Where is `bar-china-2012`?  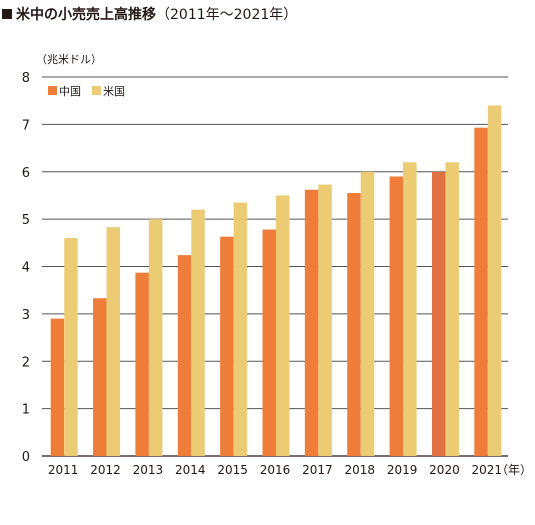
bar-china-2012 is located at coordinates (100, 377).